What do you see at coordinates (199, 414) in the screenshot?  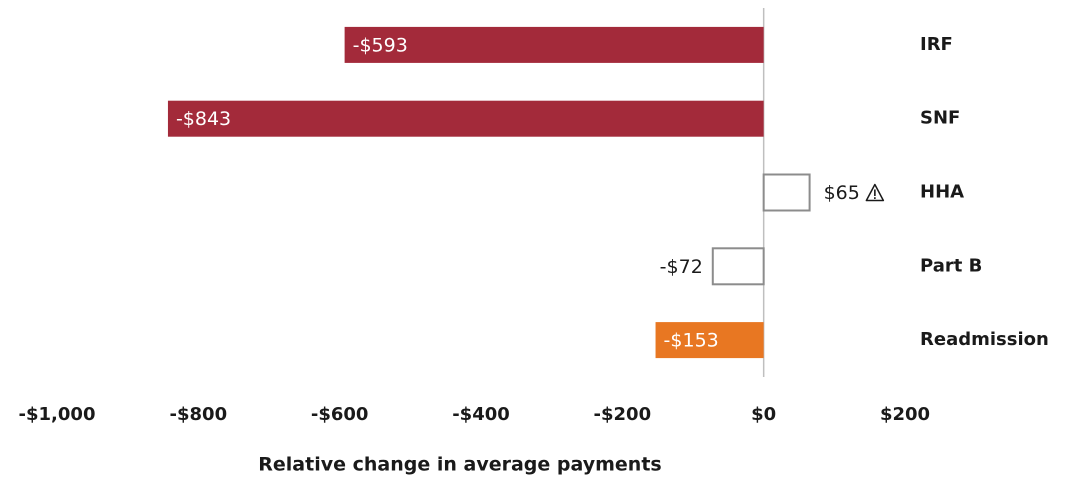 I see `x-tick-label: -$800` at bounding box center [199, 414].